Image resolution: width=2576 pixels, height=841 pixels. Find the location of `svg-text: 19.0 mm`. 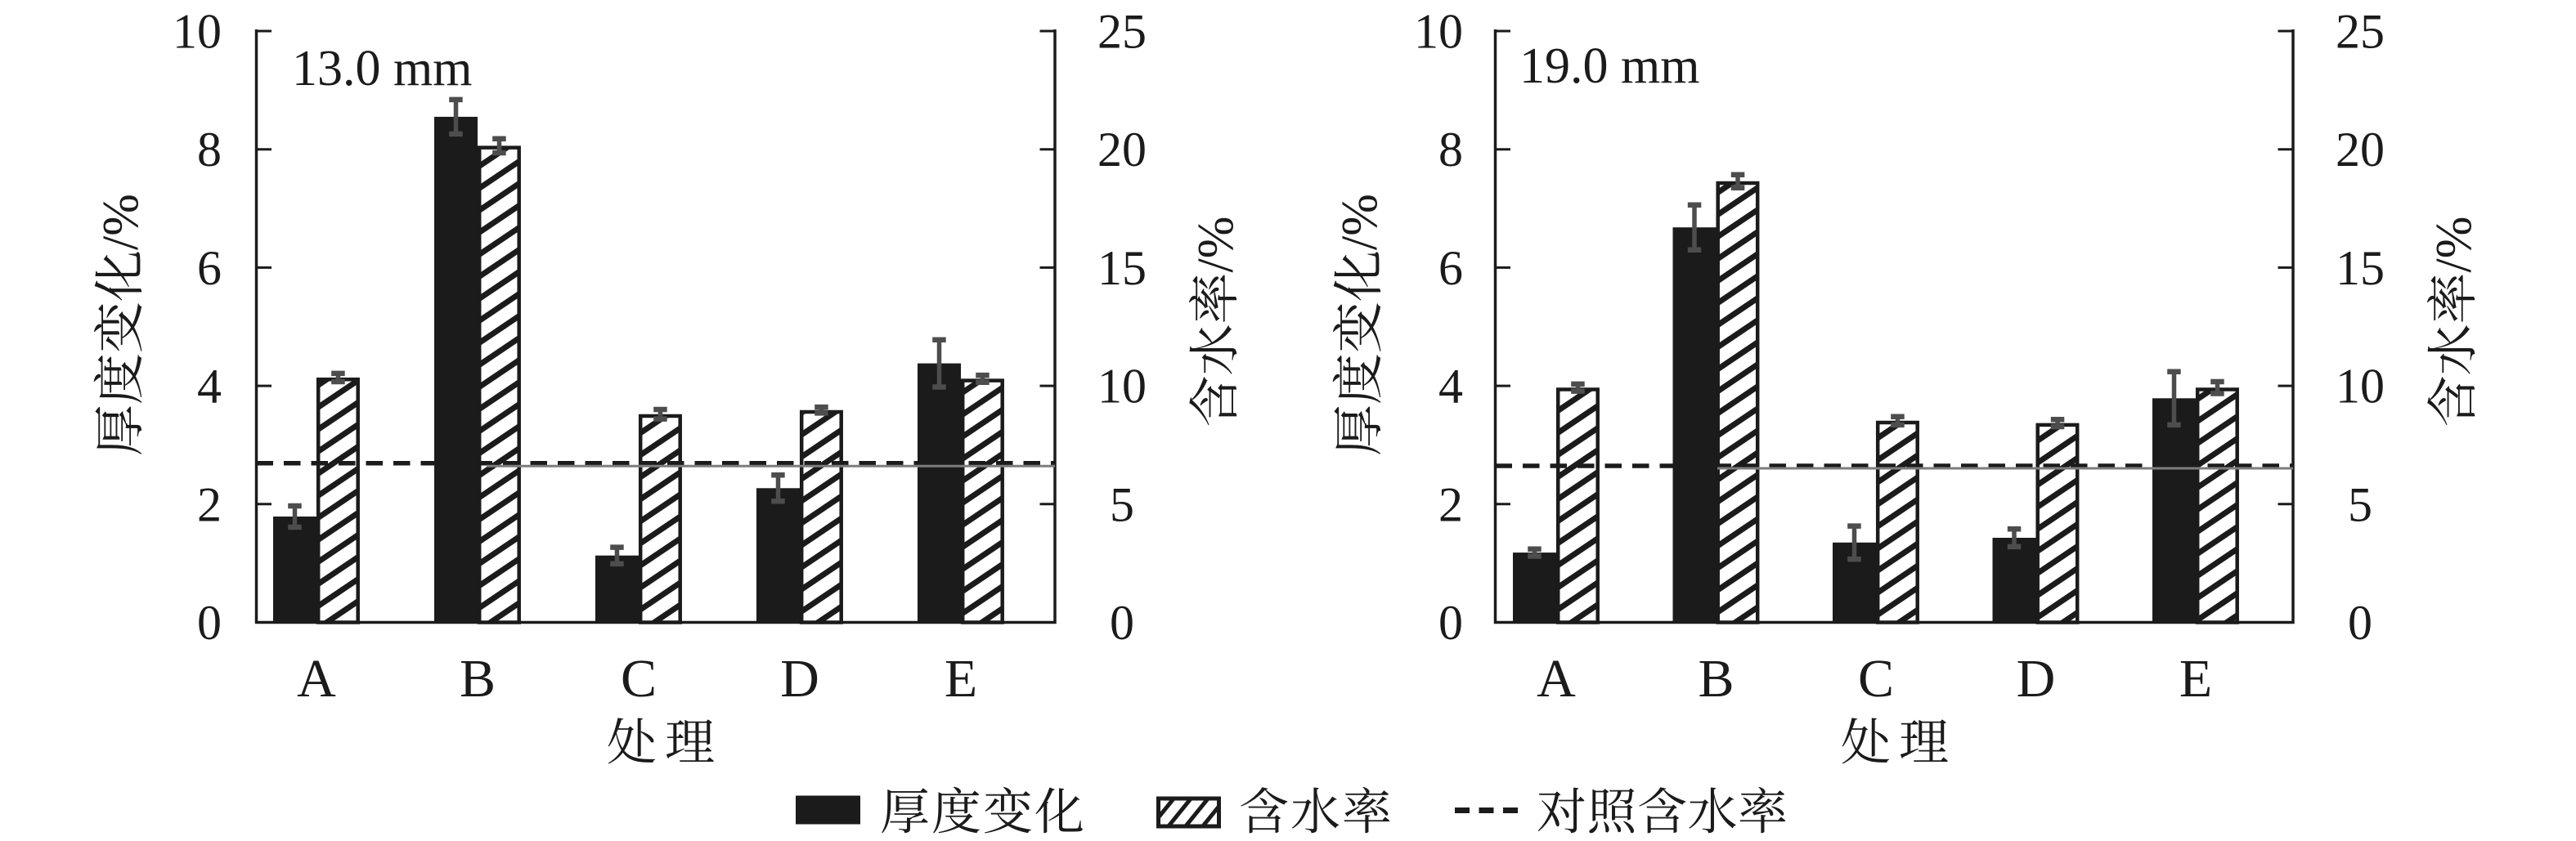

svg-text: 19.0 mm is located at coordinates (1609, 66).